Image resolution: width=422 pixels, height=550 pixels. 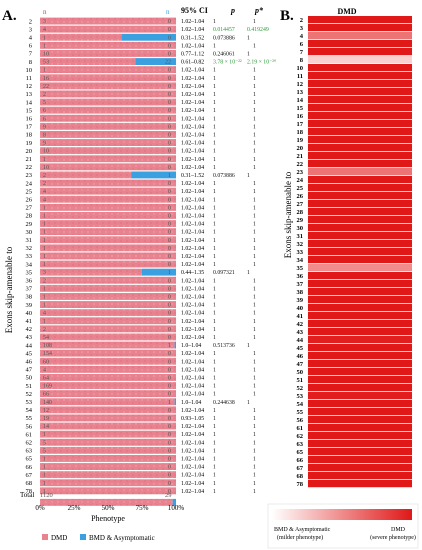 What do you see at coordinates (300, 324) in the screenshot?
I see `heatmap-row-label: 42` at bounding box center [300, 324].